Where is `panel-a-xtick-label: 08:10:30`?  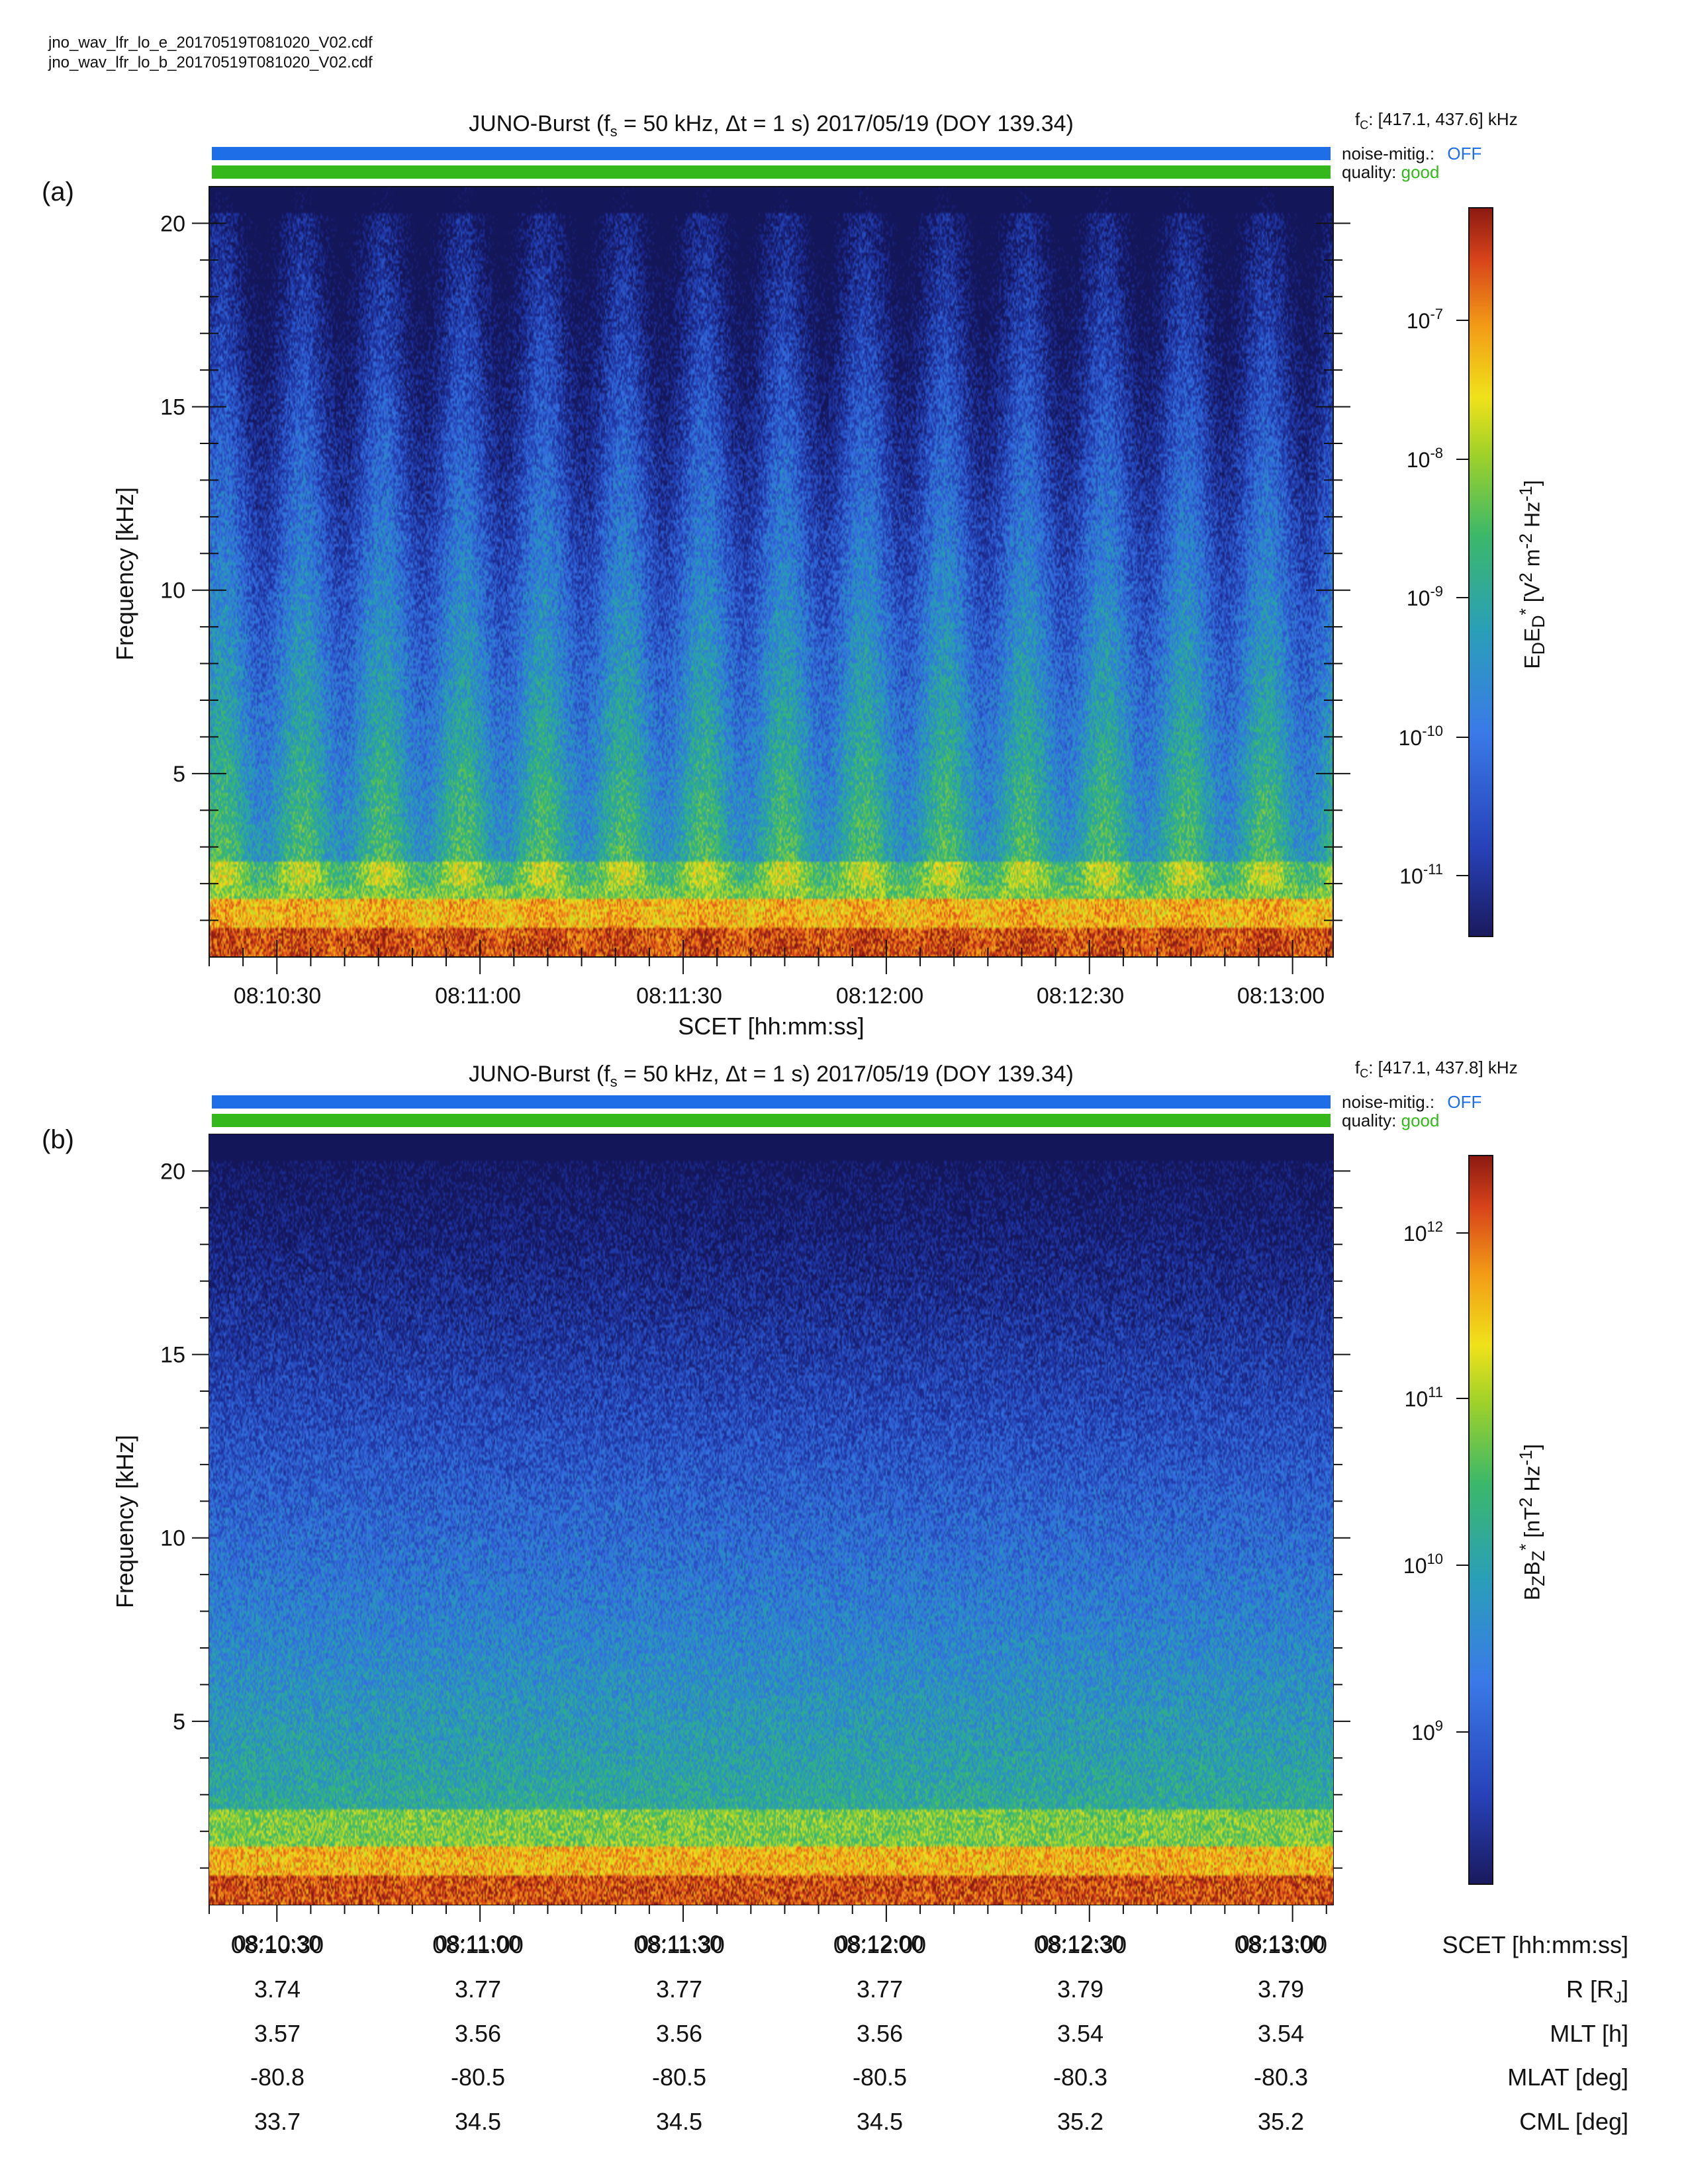
panel-a-xtick-label: 08:10:30 is located at coordinates (277, 996).